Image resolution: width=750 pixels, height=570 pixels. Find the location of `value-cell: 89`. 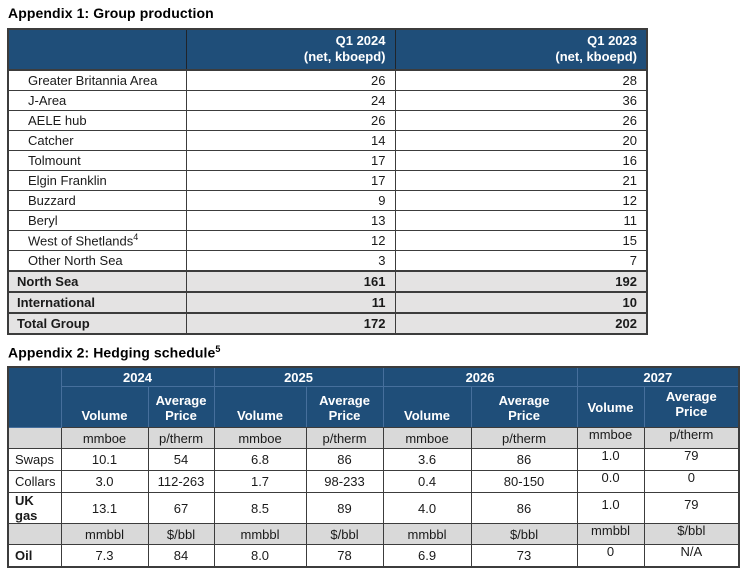

value-cell: 89 is located at coordinates (344, 508).